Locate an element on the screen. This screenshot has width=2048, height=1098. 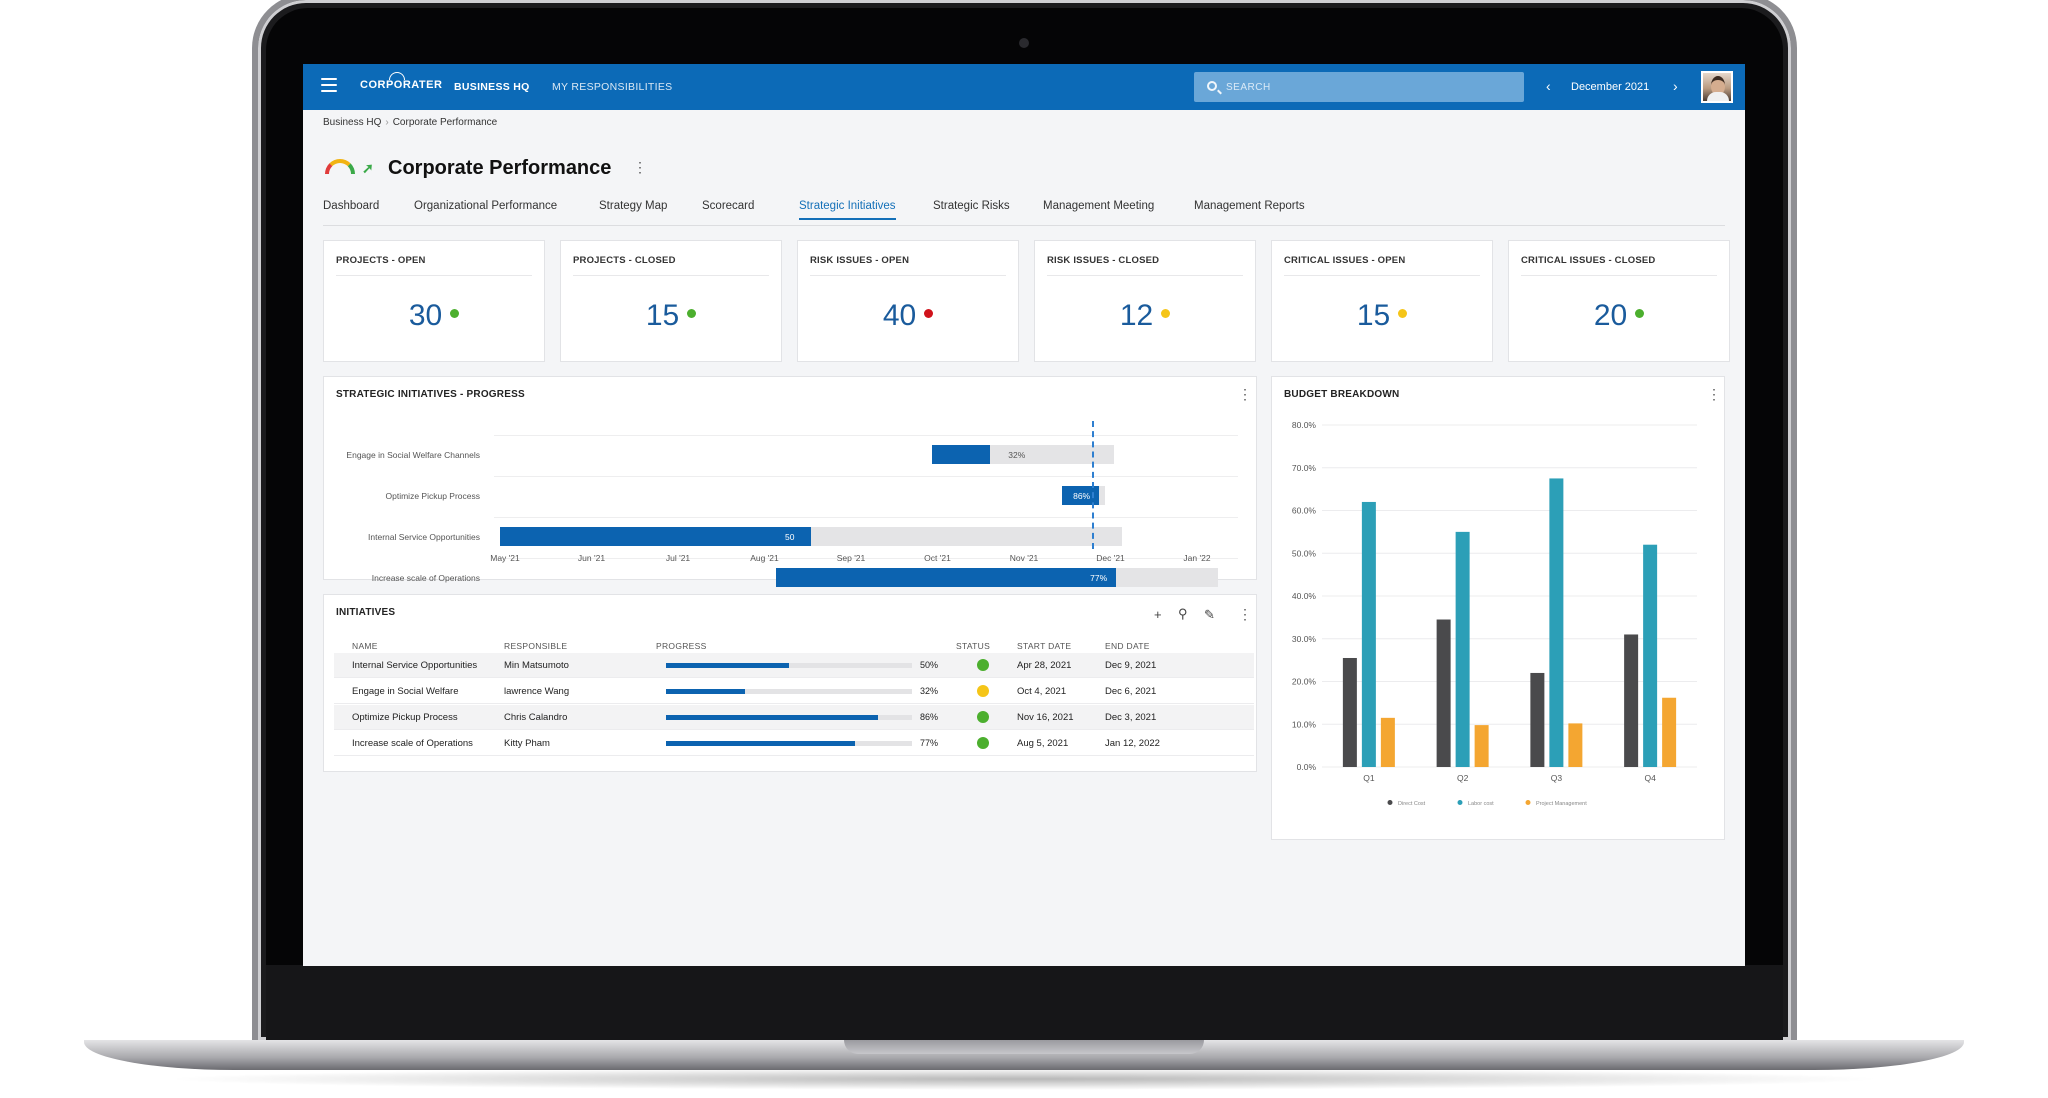
tab-strategy-map: Strategy Map is located at coordinates (633, 206).